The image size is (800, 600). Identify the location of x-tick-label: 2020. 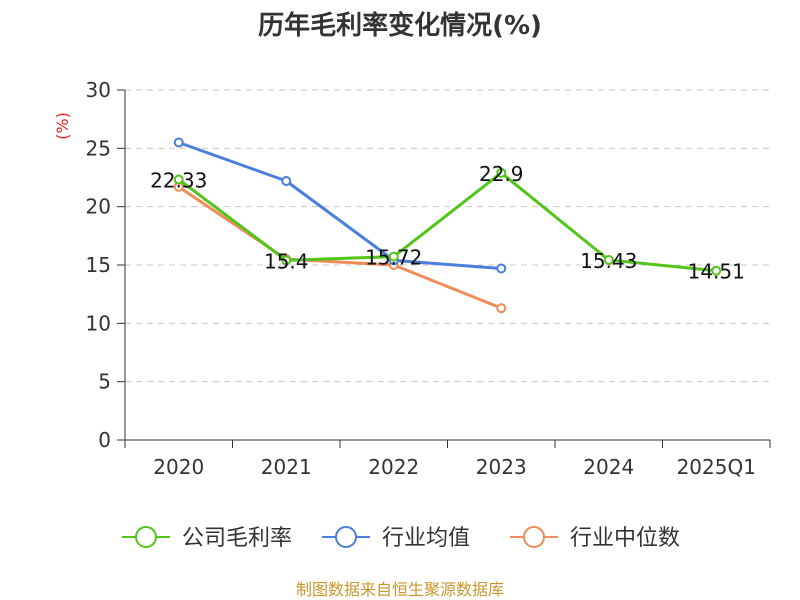
(178, 467).